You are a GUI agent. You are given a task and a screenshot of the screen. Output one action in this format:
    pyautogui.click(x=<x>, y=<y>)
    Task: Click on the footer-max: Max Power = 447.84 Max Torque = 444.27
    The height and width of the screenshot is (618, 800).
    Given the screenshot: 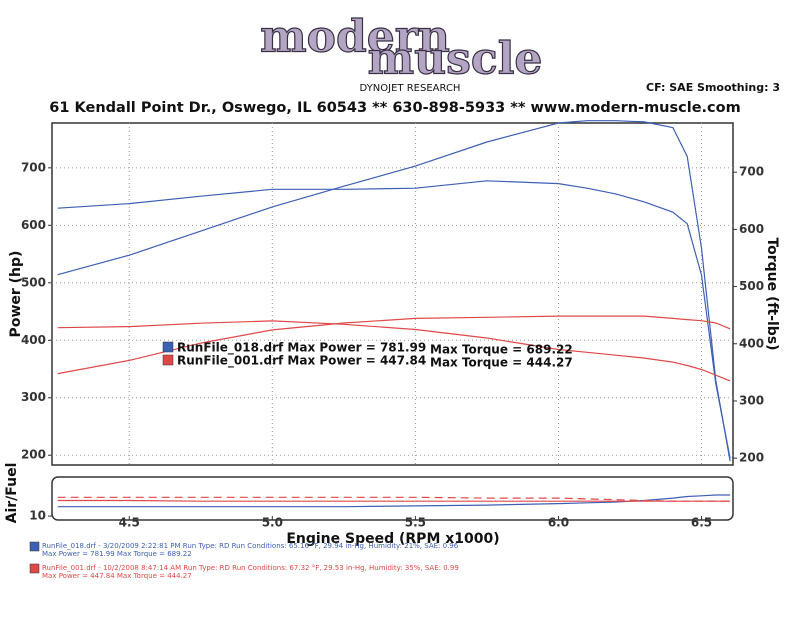 What is the action you would take?
    pyautogui.click(x=117, y=576)
    